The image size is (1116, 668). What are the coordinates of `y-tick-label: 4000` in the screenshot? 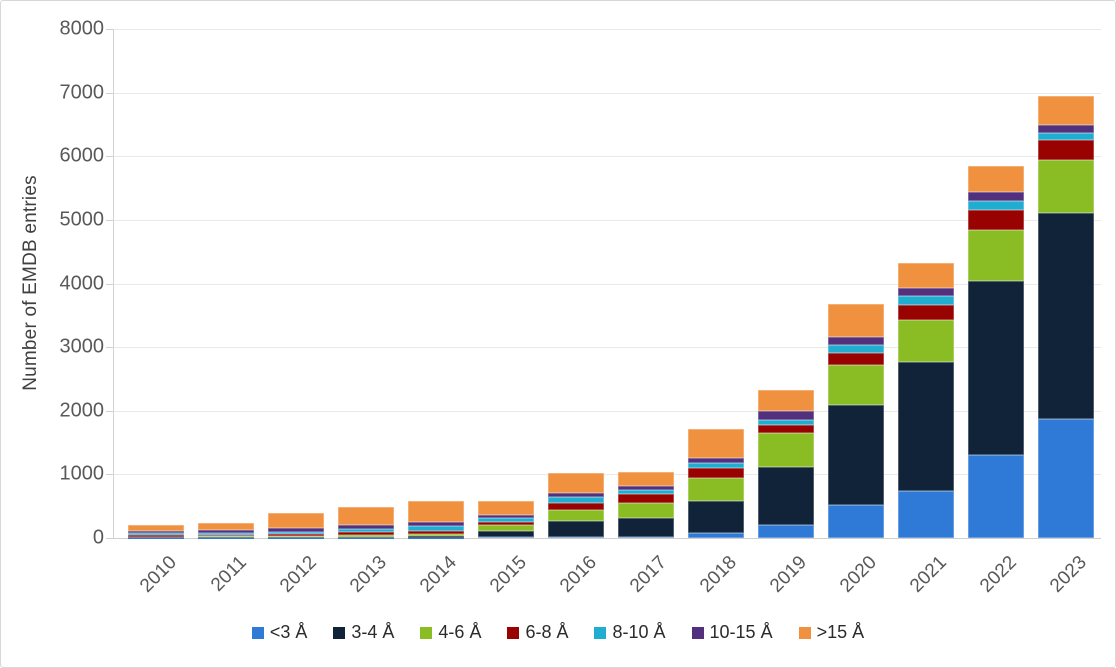 It's located at (82, 283).